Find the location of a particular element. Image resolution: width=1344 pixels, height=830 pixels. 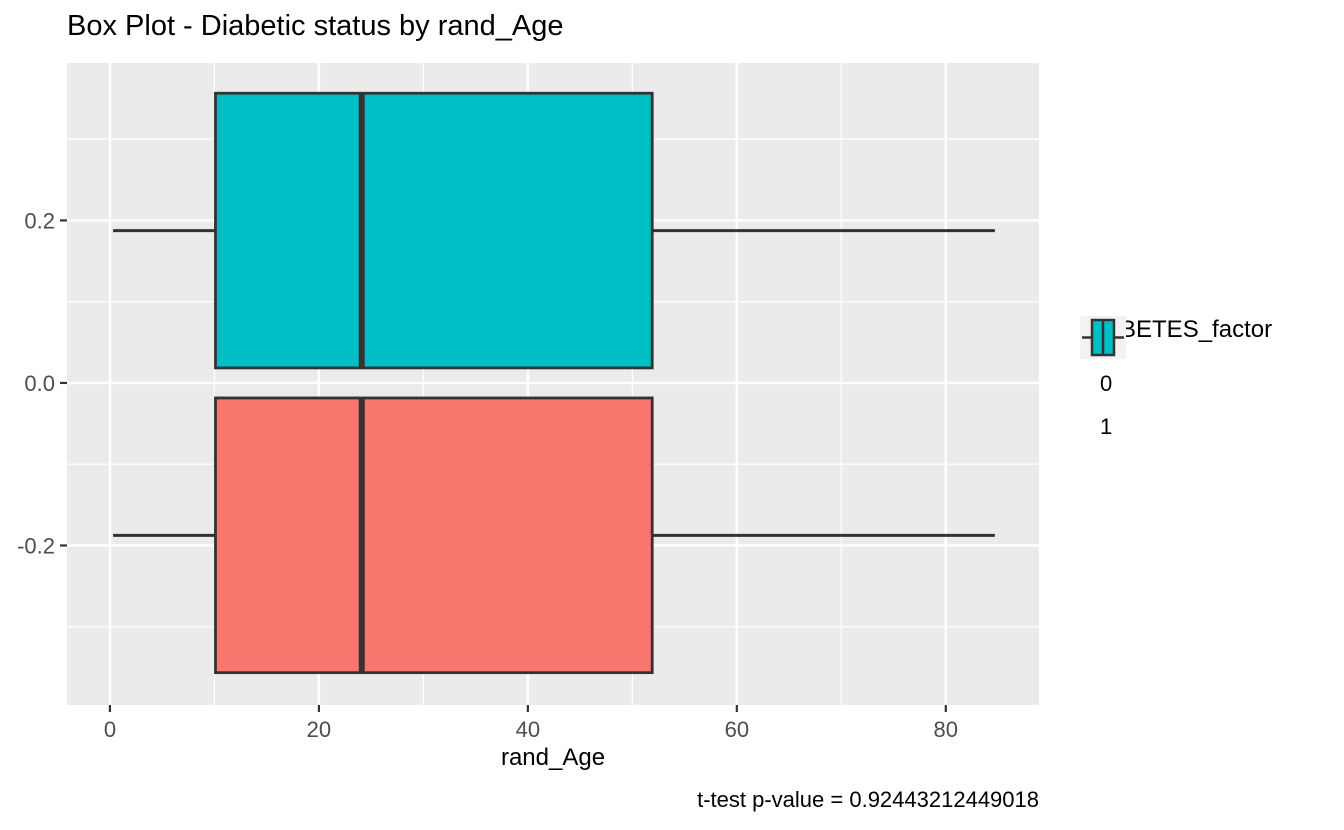

legend-item-0: 0 is located at coordinates (1176, 360).